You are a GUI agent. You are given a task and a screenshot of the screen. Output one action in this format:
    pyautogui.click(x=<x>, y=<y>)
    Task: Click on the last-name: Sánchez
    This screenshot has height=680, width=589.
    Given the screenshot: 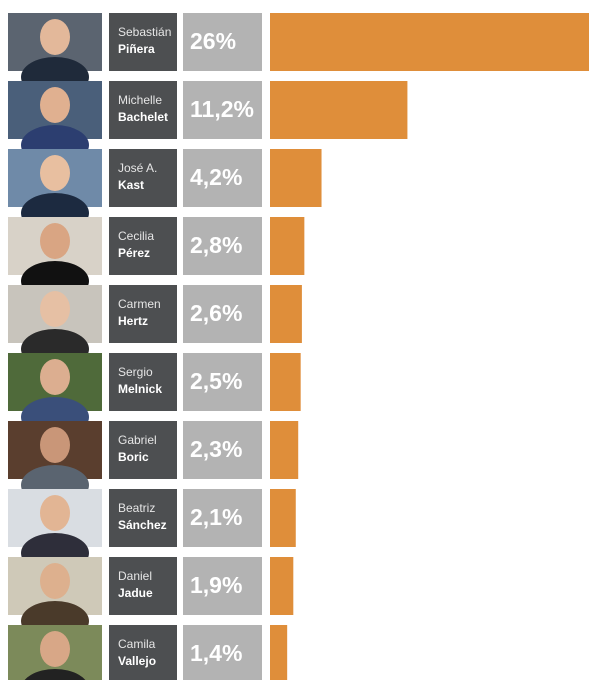 What is the action you would take?
    pyautogui.click(x=142, y=525)
    